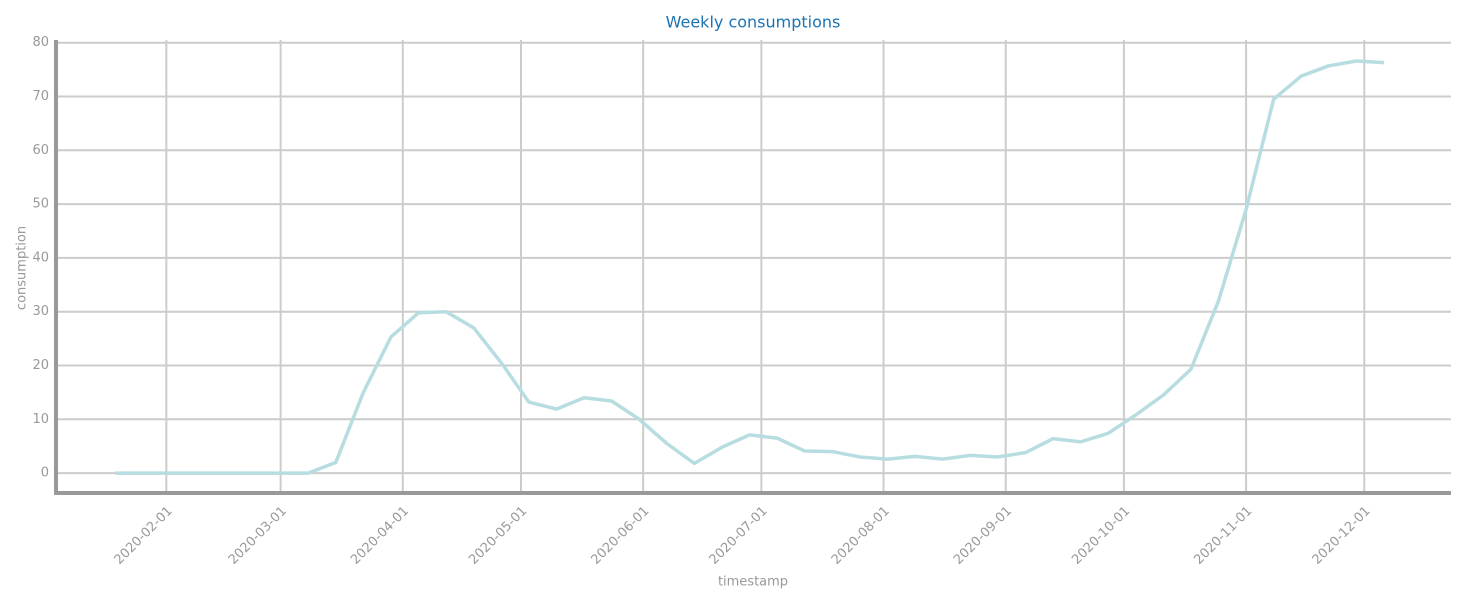  Describe the element at coordinates (40, 42) in the screenshot. I see `y-tick-label: 80` at that location.